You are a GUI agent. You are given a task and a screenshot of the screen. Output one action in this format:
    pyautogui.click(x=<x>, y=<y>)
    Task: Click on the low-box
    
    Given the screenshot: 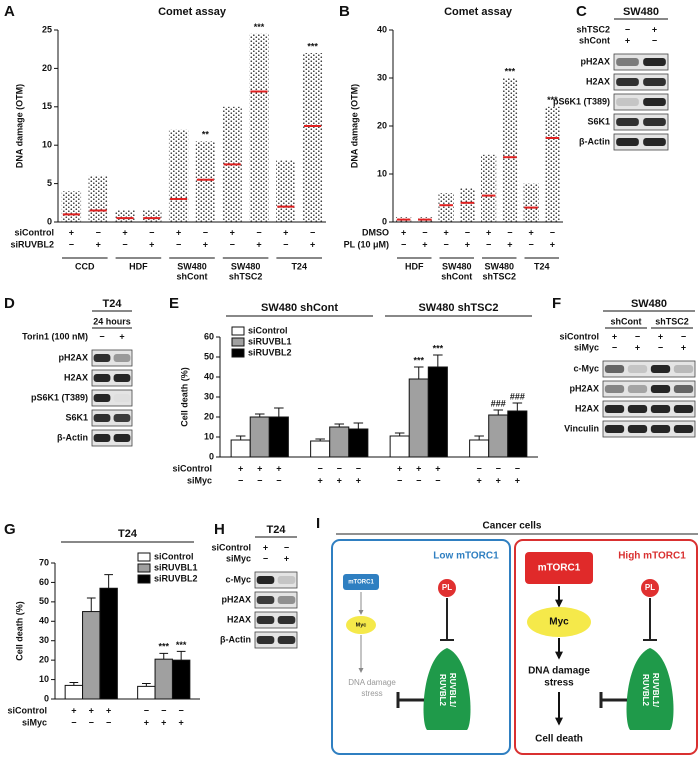 What is the action you would take?
    pyautogui.click(x=421, y=647)
    